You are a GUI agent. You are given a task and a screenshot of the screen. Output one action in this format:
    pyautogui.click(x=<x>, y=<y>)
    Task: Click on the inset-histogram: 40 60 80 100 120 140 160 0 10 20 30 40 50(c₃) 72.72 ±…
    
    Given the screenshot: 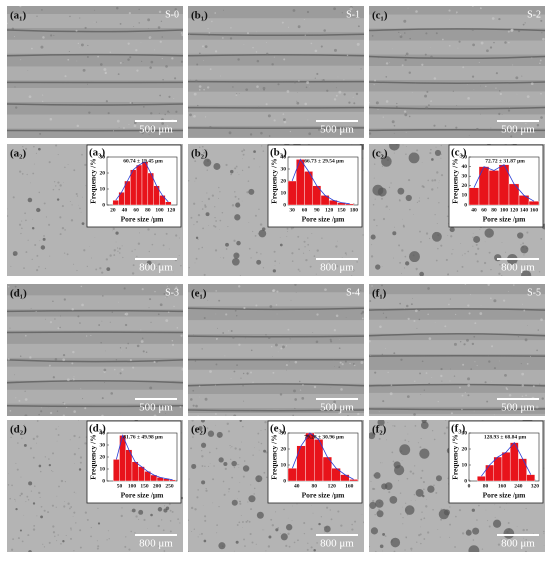 What is the action you would take?
    pyautogui.click(x=496, y=186)
    